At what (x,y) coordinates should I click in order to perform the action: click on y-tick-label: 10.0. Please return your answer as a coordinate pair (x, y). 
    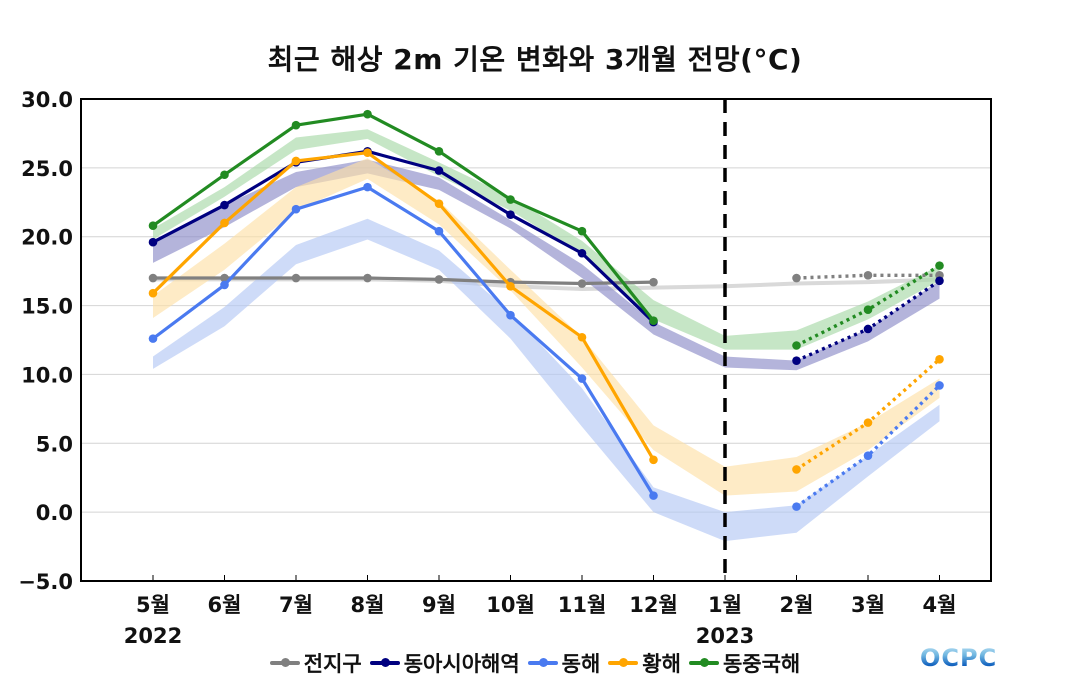
    Looking at the image, I should click on (47, 375).